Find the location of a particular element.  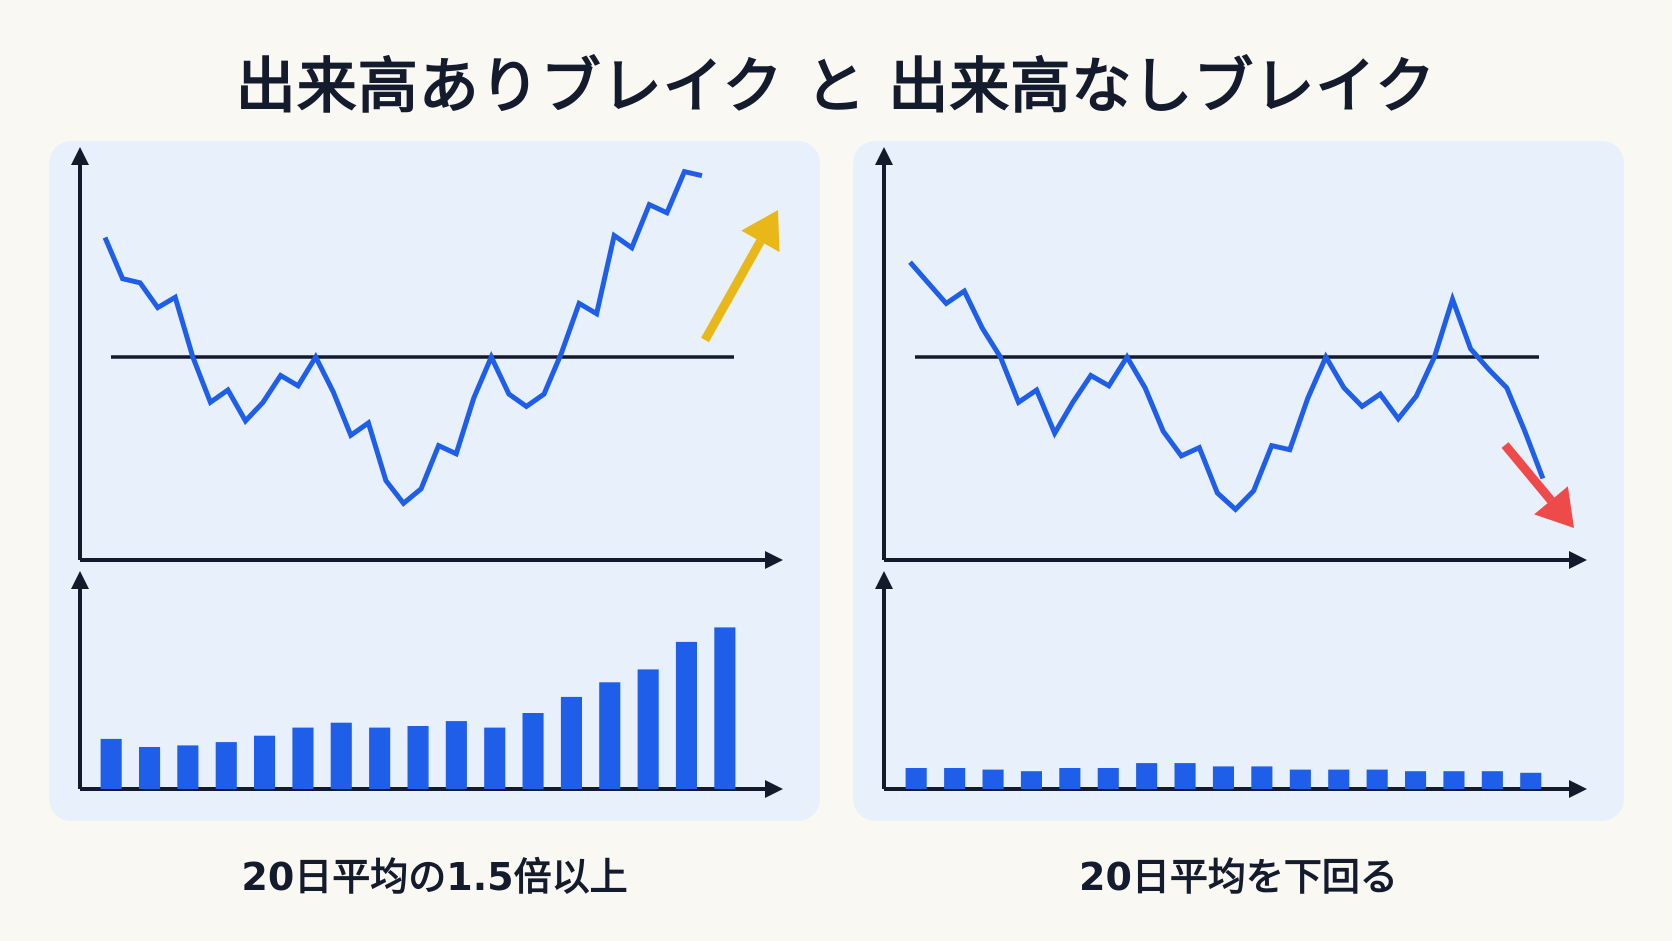

left-trend-arrow is located at coordinates (740, 276).